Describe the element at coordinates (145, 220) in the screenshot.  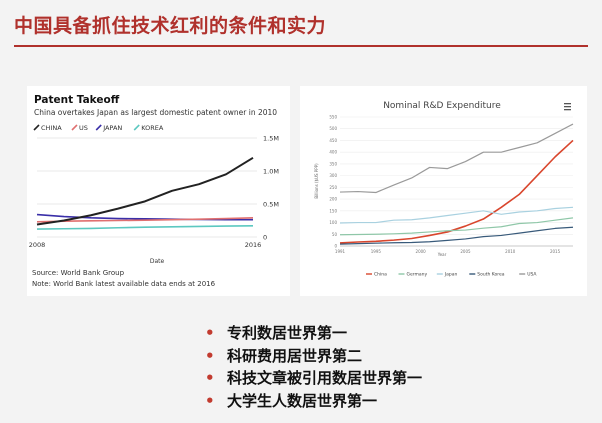
I see `series-line-us` at that location.